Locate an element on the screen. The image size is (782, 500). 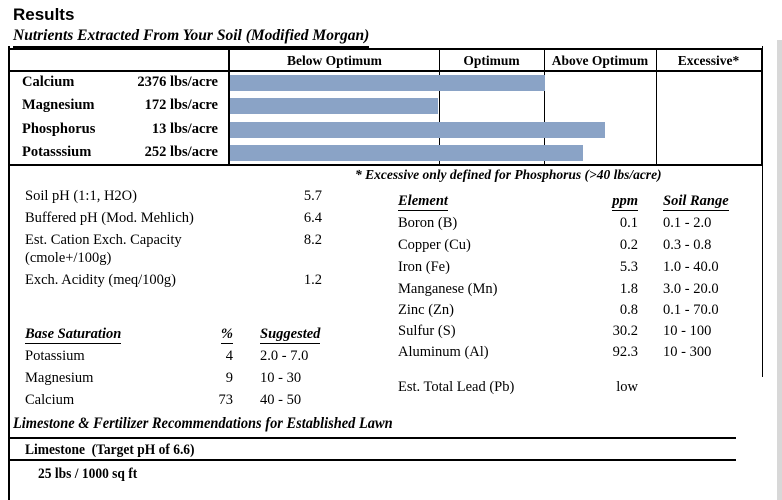
header-underline is located at coordinates (385, 71).